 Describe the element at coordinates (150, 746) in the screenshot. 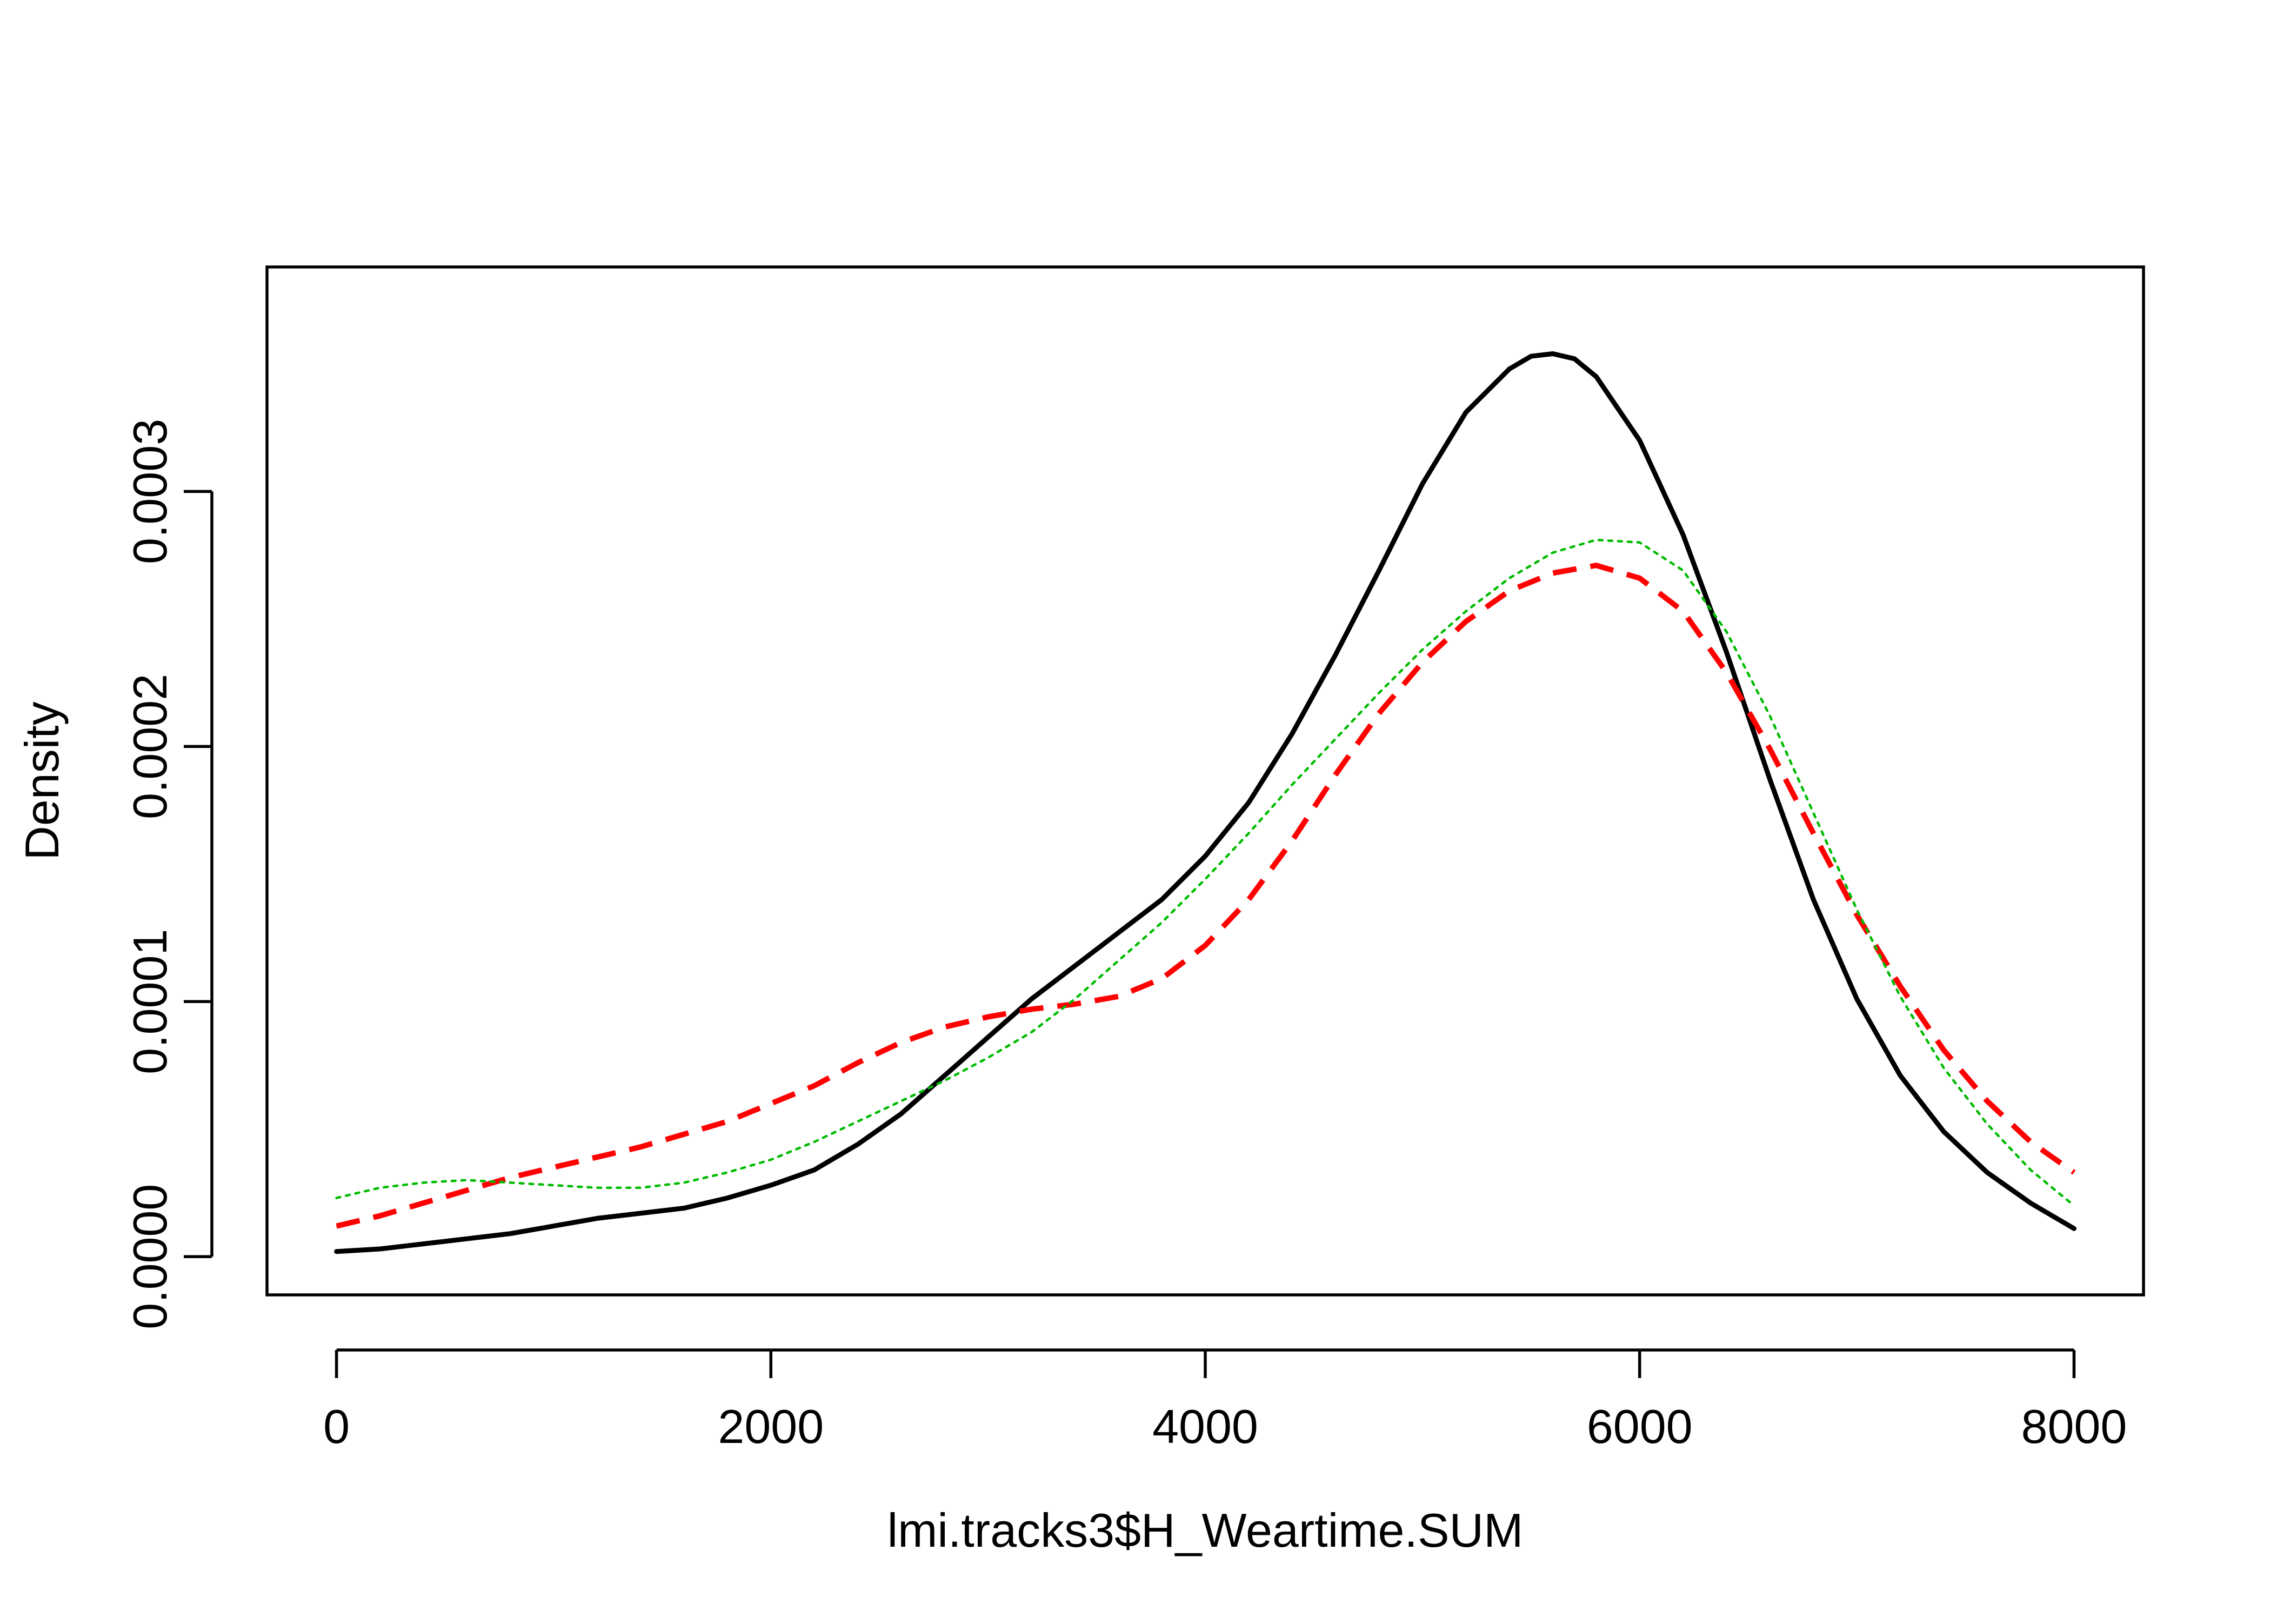

I see `y-tick-label-2: 0.0002` at that location.